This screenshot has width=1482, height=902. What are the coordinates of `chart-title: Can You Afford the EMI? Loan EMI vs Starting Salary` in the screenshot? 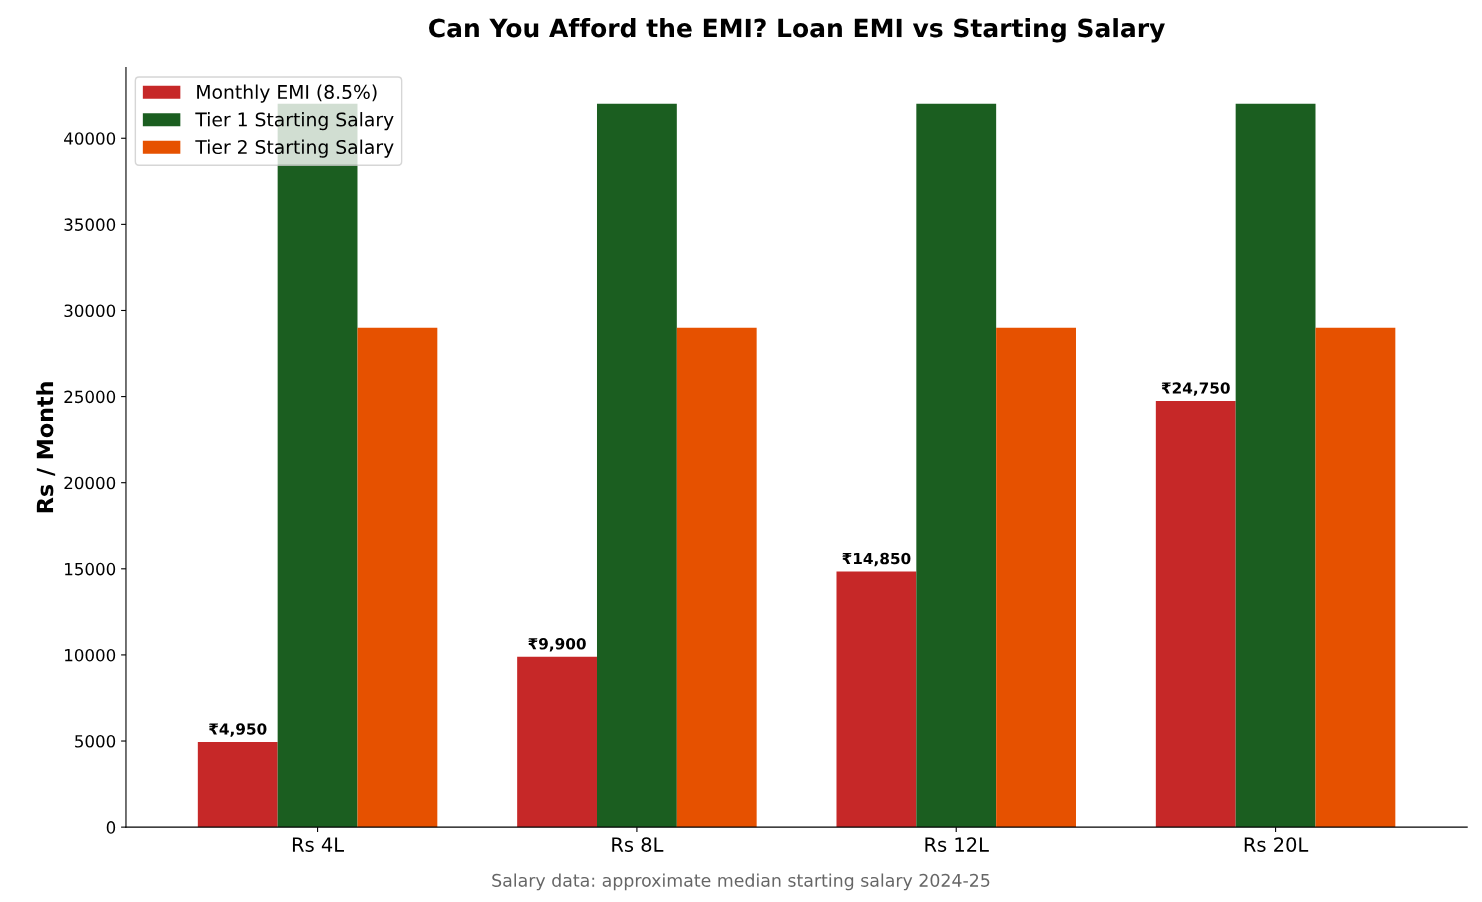 It's located at (797, 30).